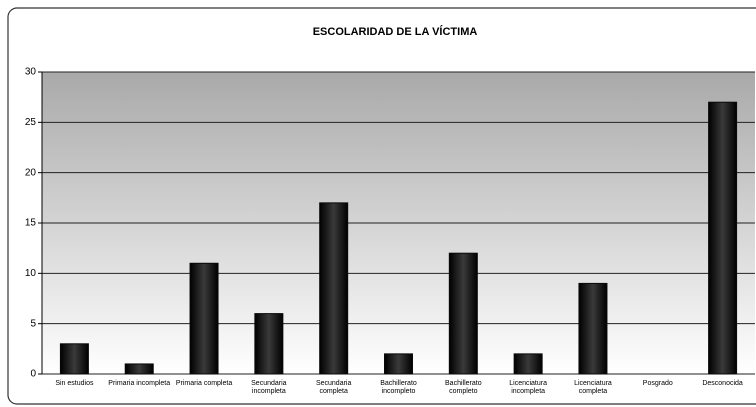 This screenshot has width=756, height=407. I want to click on x-tick-label: Bachillerato incompleto, so click(398, 387).